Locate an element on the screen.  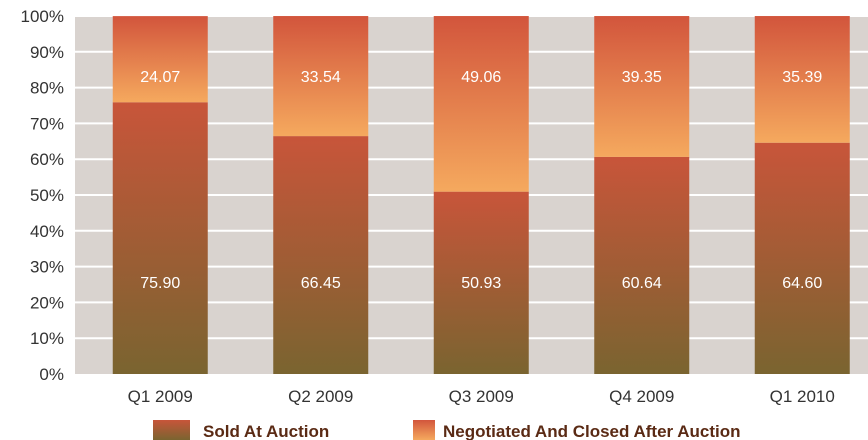
y-tick-label: 0% is located at coordinates (51, 374).